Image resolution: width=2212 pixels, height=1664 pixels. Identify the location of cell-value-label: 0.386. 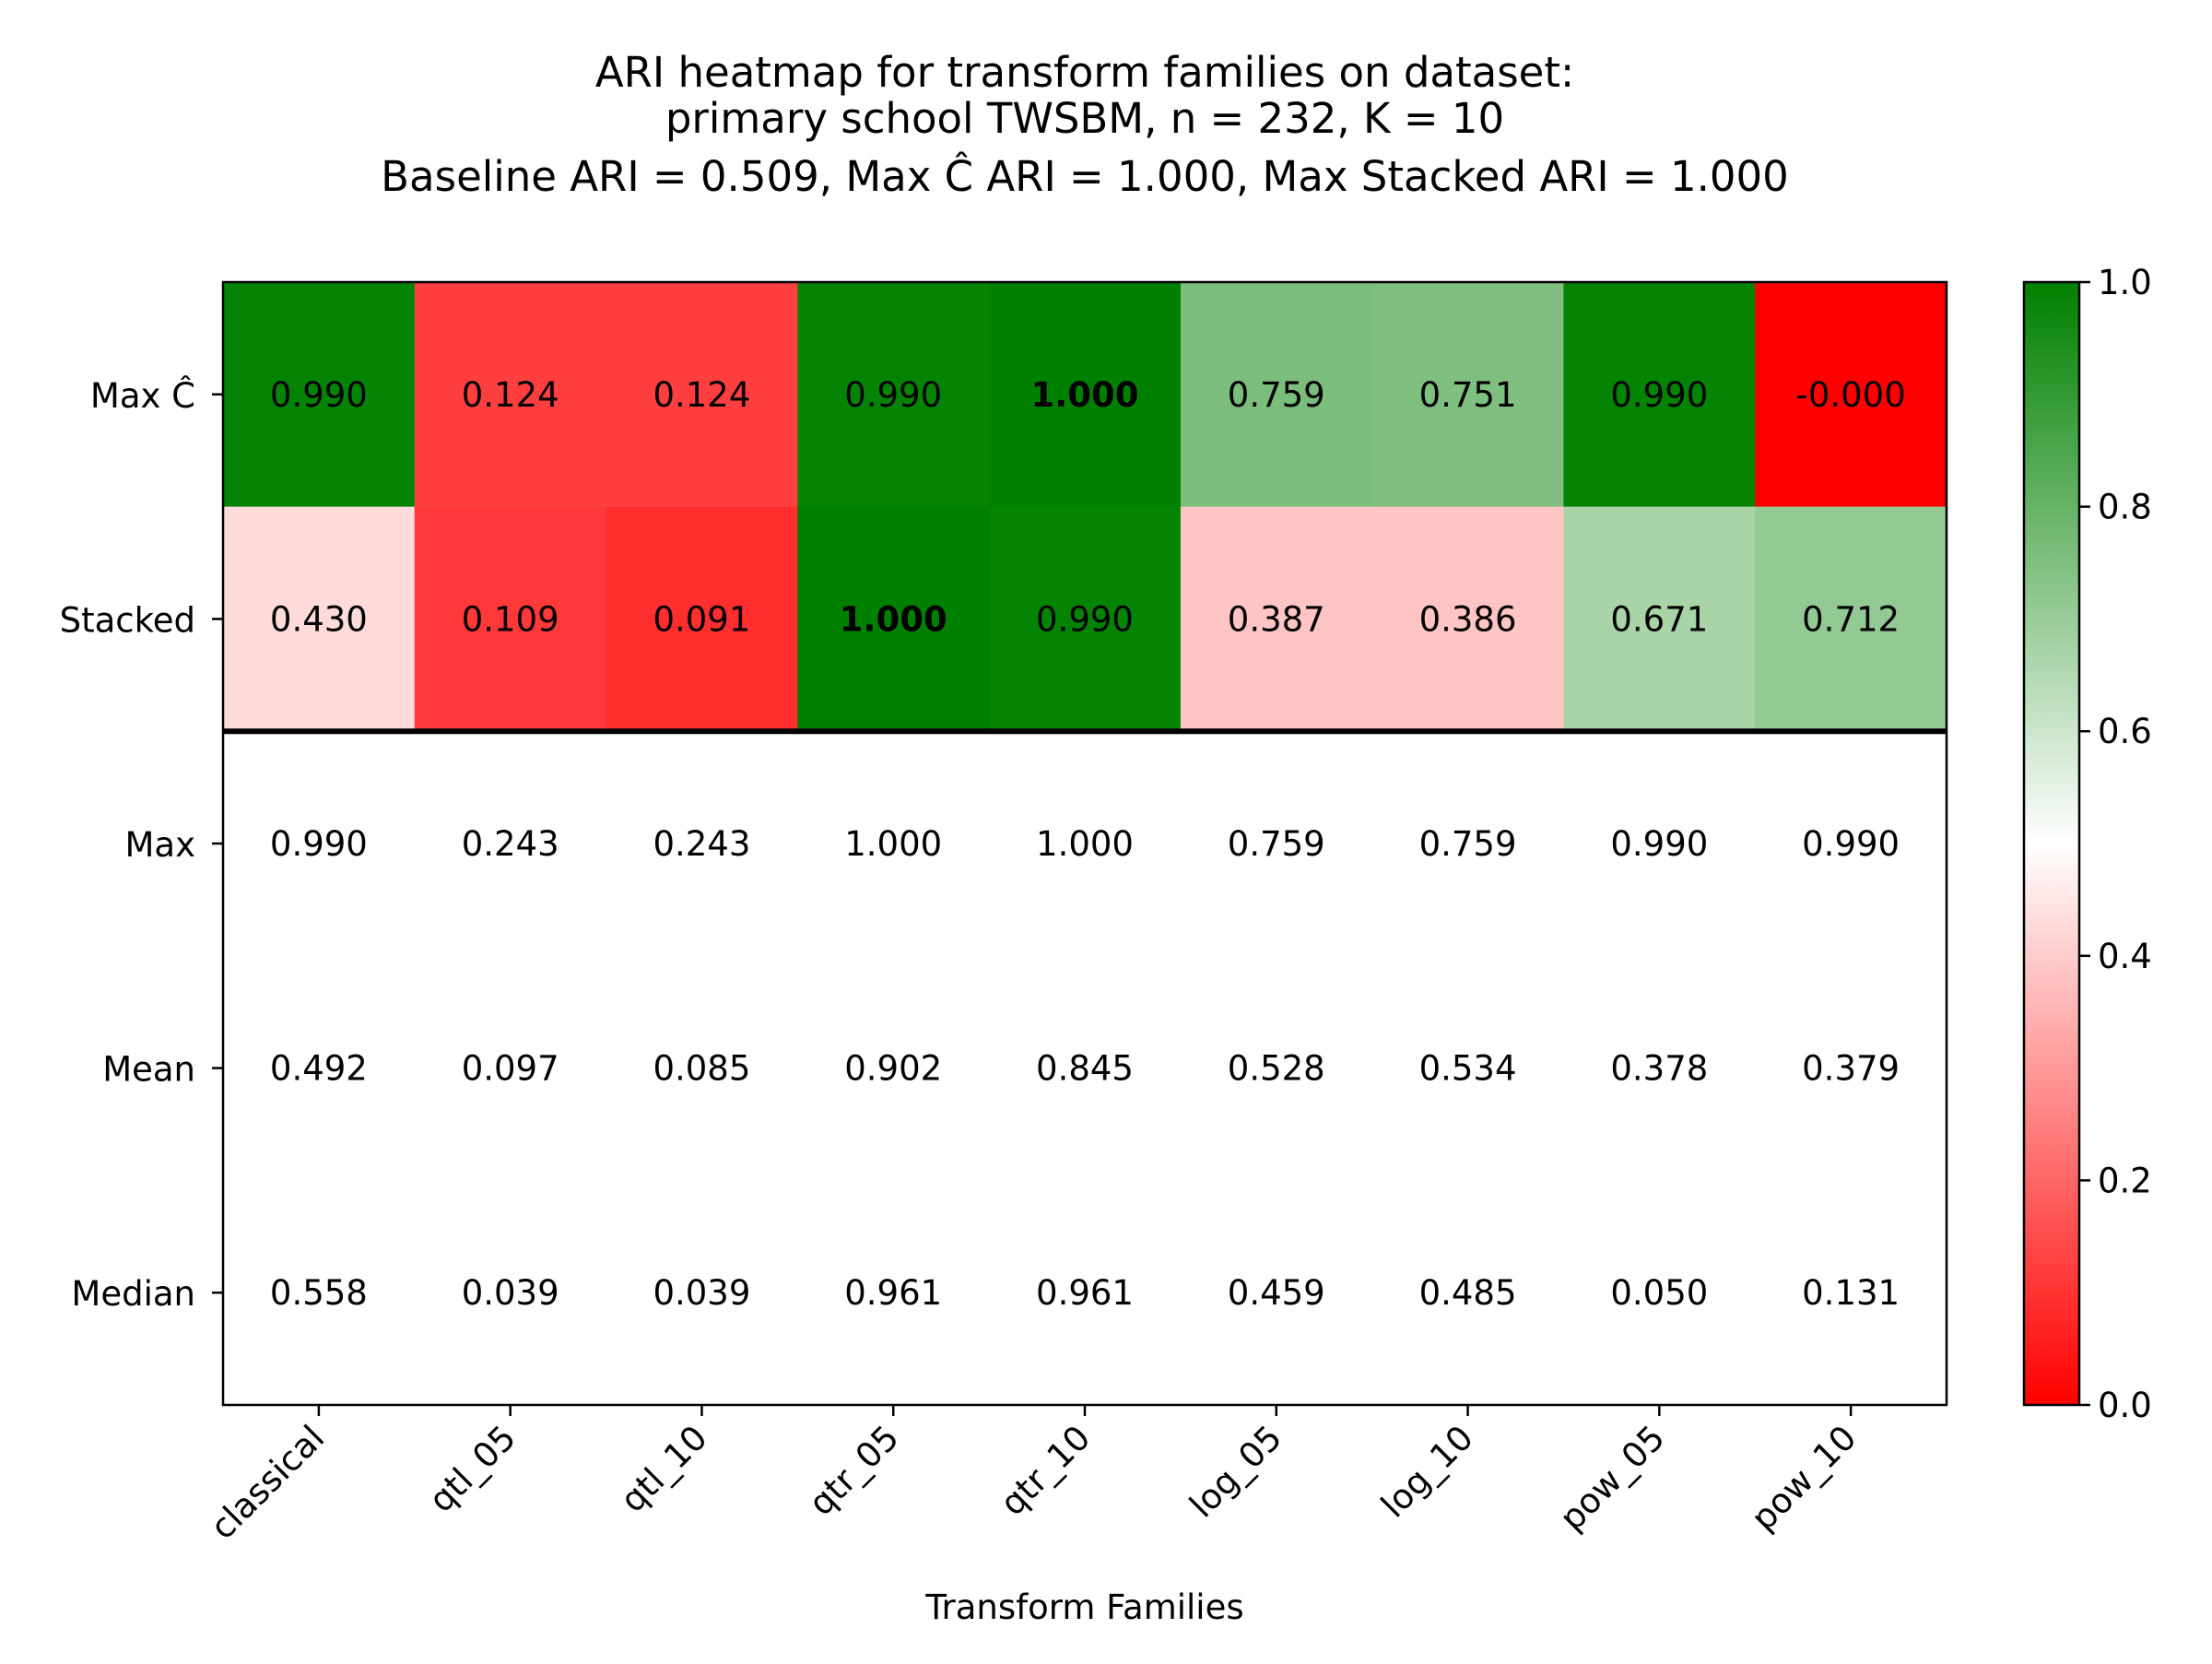
(1468, 619).